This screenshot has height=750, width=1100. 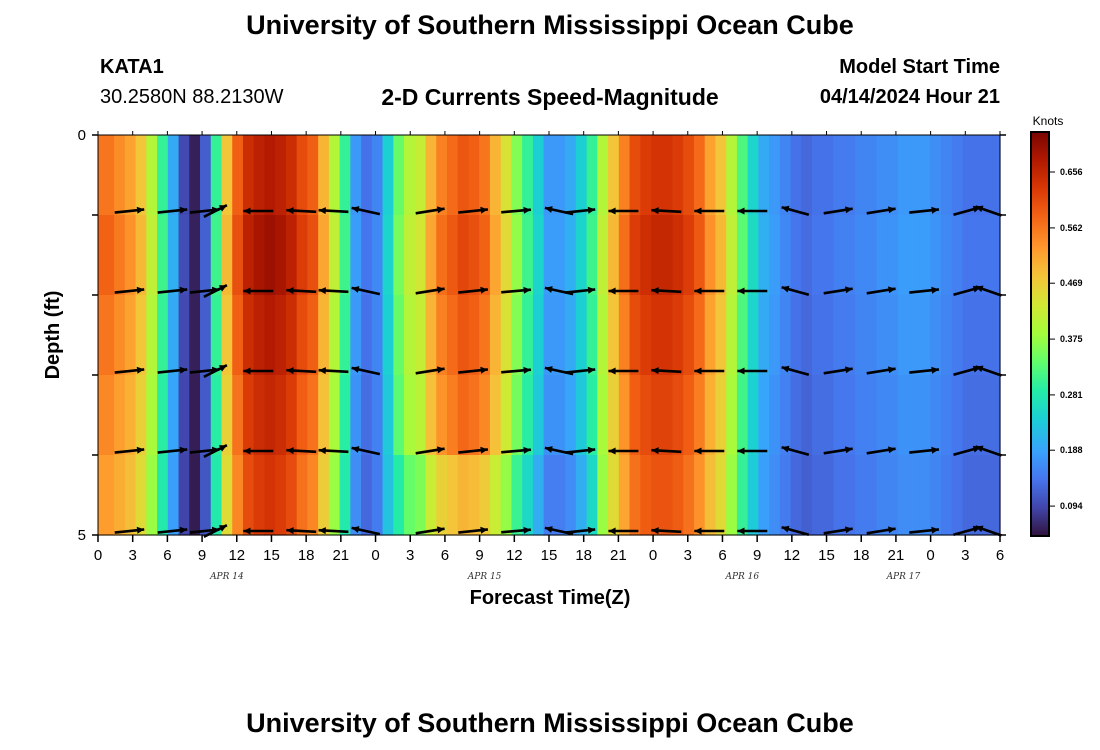 I want to click on x-tick-label: 18, so click(x=306, y=555).